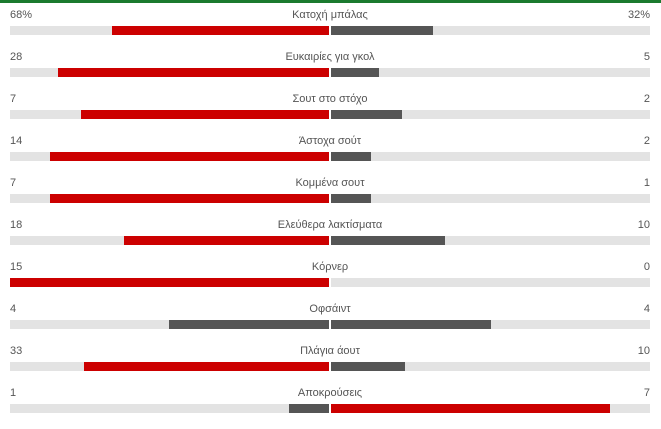 The width and height of the screenshot is (661, 429). Describe the element at coordinates (646, 183) in the screenshot. I see `away-value: 1` at that location.